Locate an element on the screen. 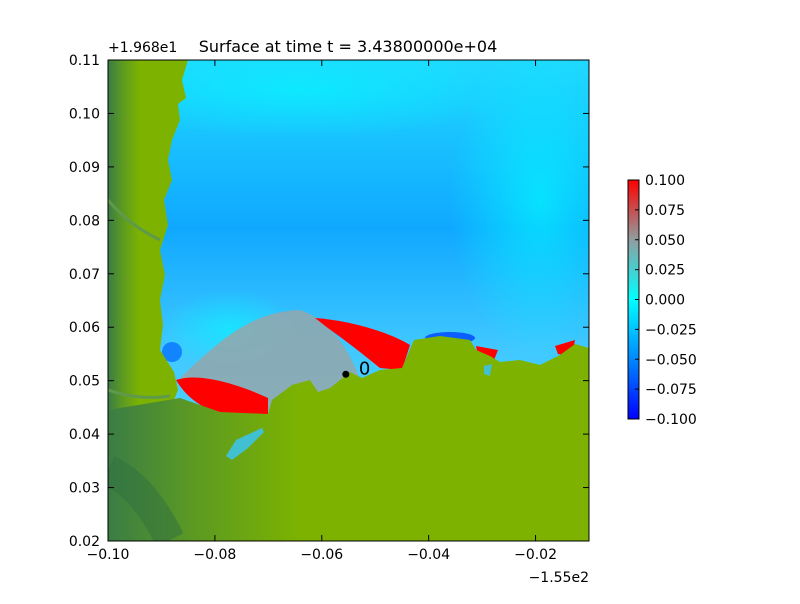  y-tick-label: 0.03 is located at coordinates (84, 489).